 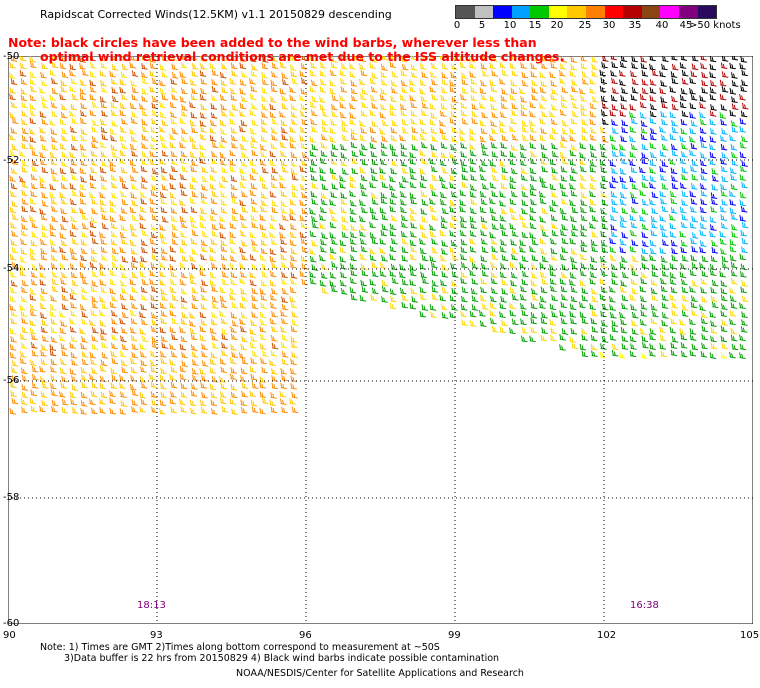 I want to click on legend-color-bar, so click(x=586, y=12).